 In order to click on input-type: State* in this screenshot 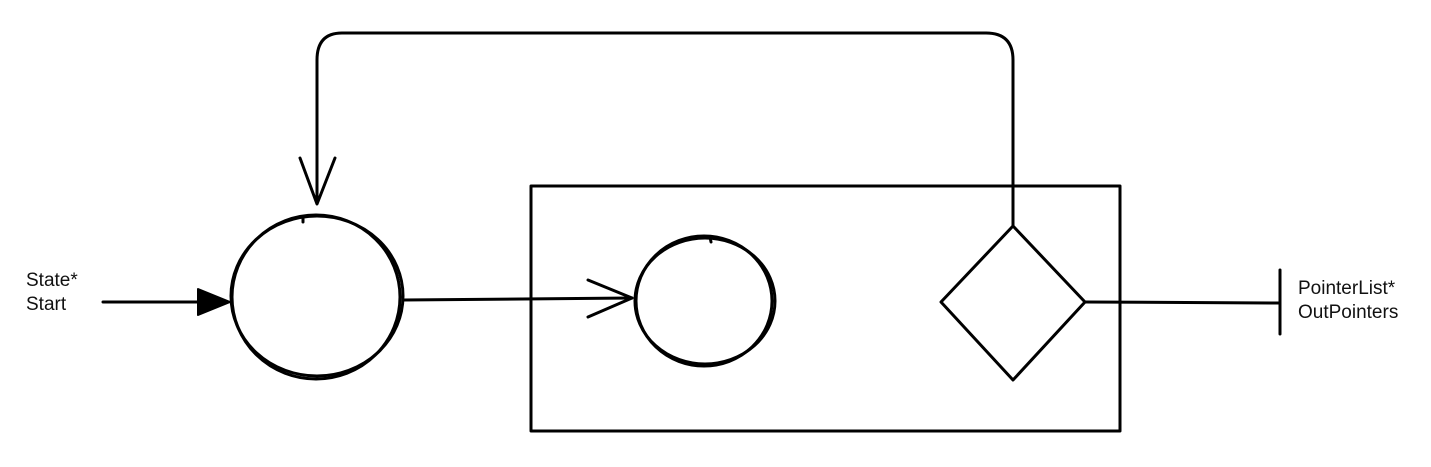, I will do `click(52, 280)`.